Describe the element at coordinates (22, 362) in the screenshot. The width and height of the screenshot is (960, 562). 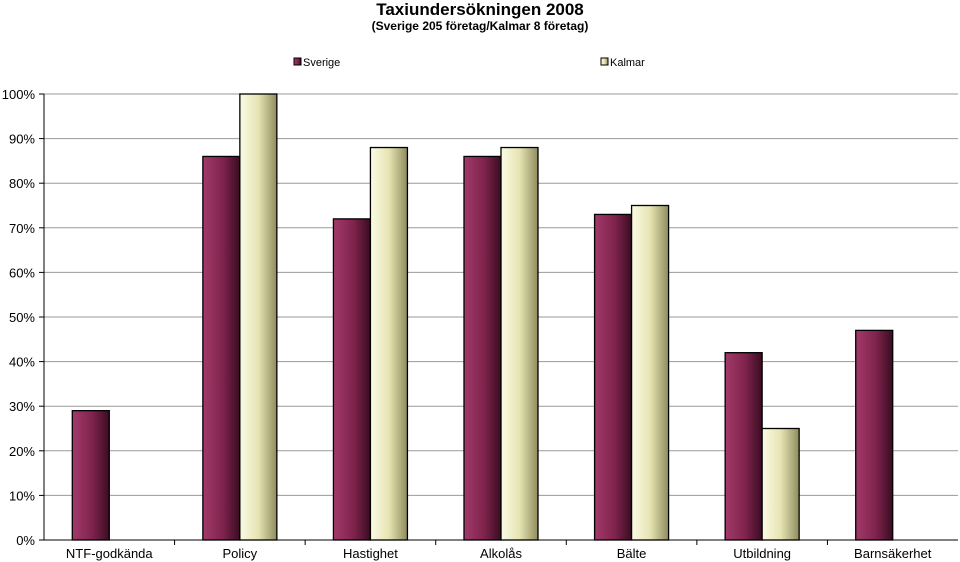
I see `y-tick-label: 40%` at that location.